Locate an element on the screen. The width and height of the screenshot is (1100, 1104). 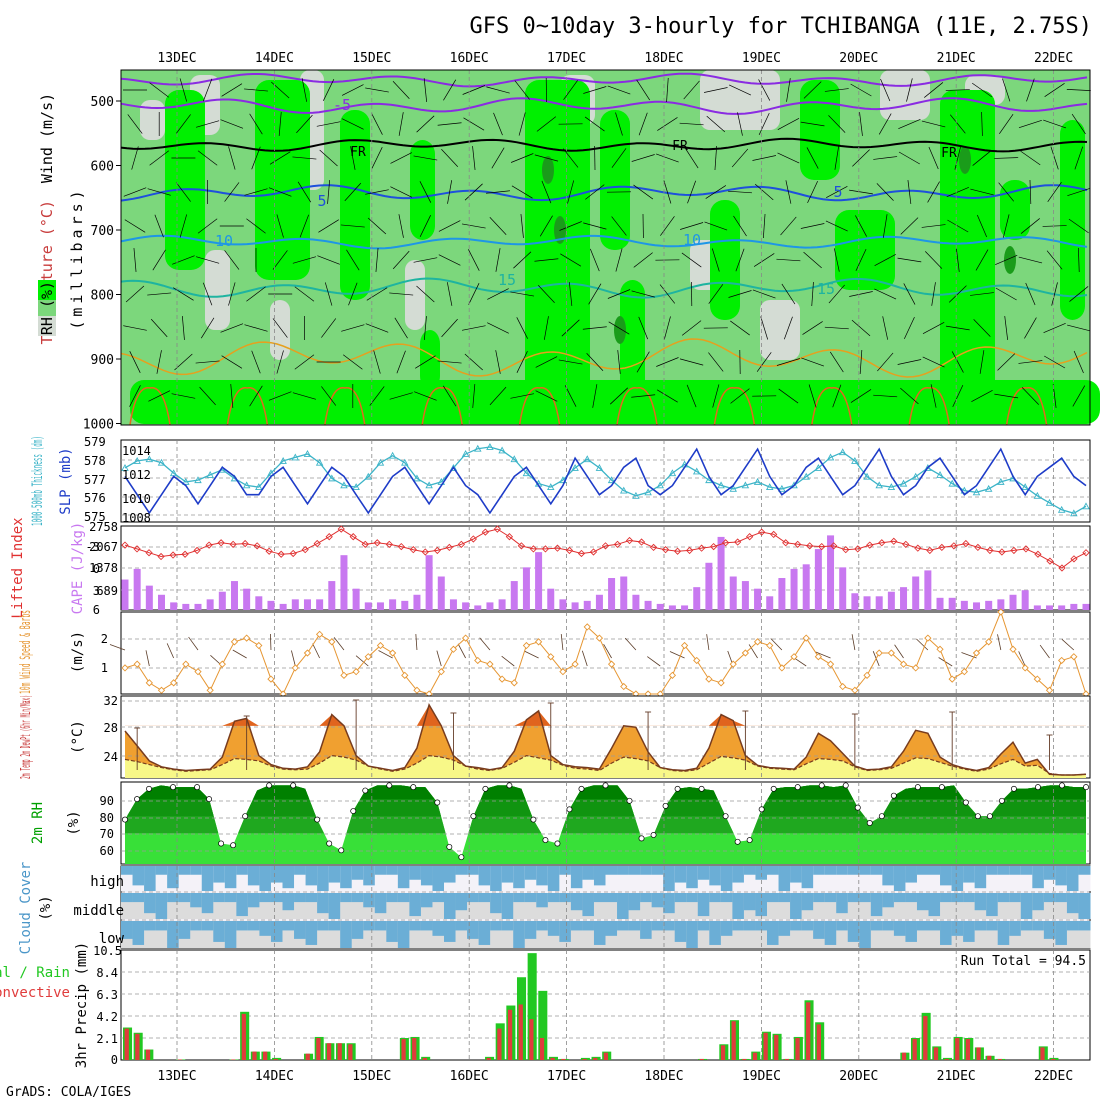
date-label-bottom: 16DEC is located at coordinates (469, 1076).